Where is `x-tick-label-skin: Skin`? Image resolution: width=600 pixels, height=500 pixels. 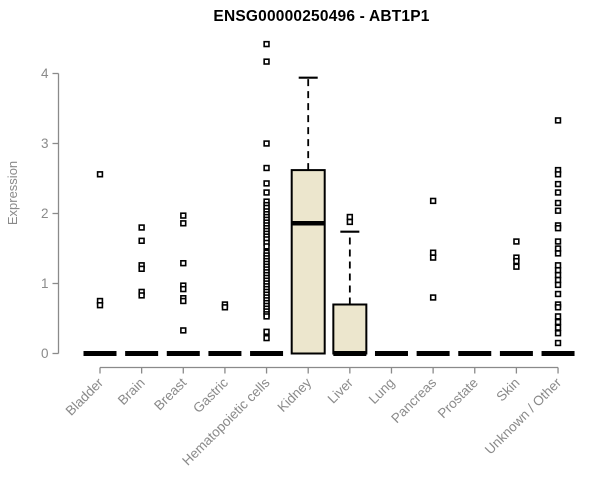
x-tick-label-skin: Skin is located at coordinates (507, 389).